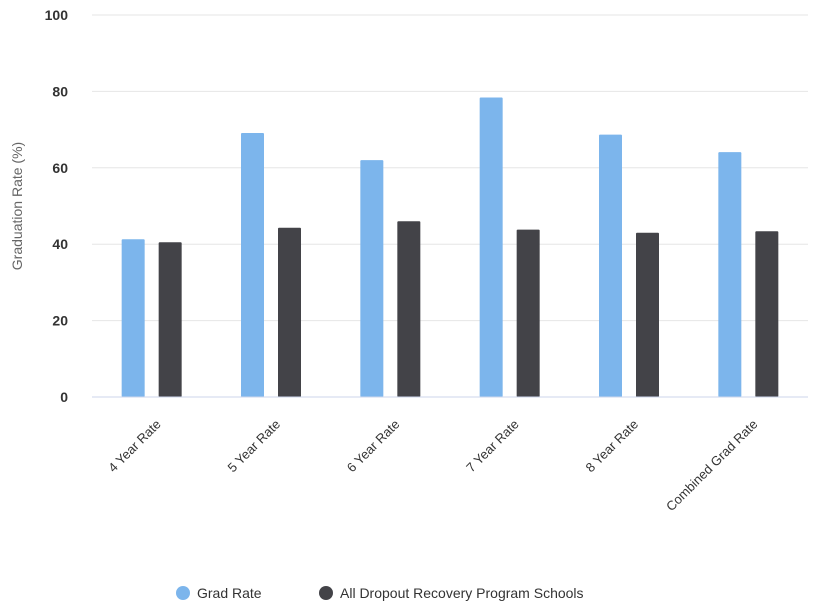  Describe the element at coordinates (60, 244) in the screenshot. I see `y-tick-label: 40` at that location.